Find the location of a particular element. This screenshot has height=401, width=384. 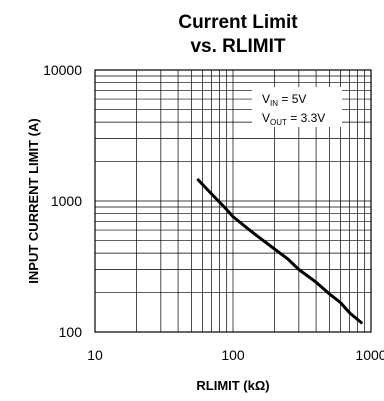

chart-subtitle: vs. RLIMIT is located at coordinates (237, 46).